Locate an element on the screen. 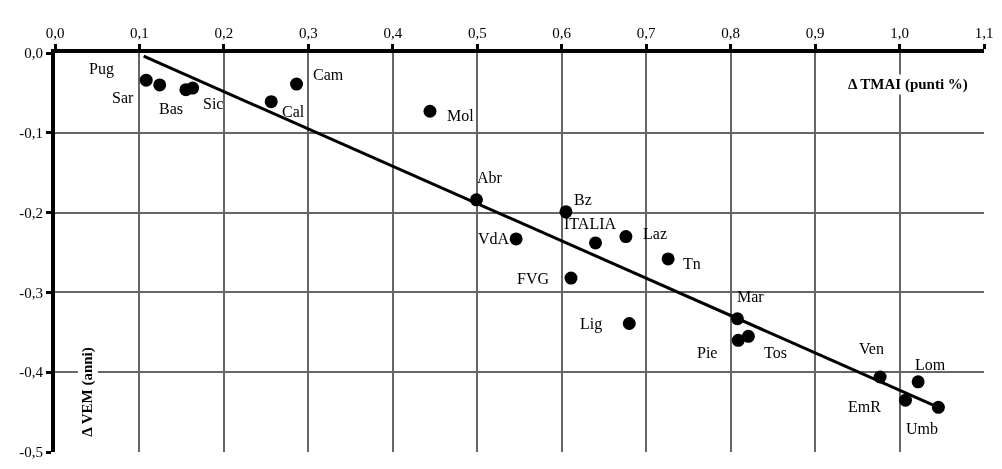 The image size is (1002, 469). annotation: Bas is located at coordinates (171, 108).